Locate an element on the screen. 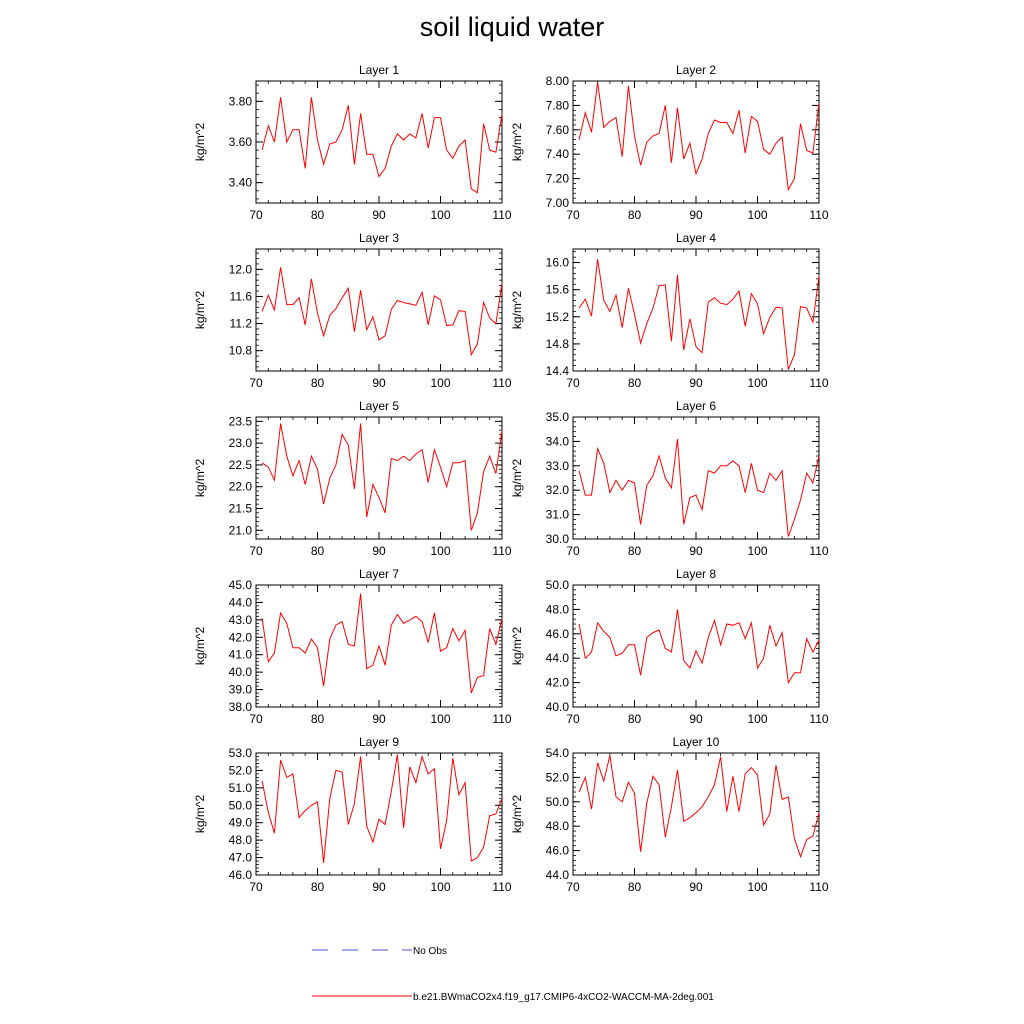  y-tick-label: 23.0 is located at coordinates (241, 443).